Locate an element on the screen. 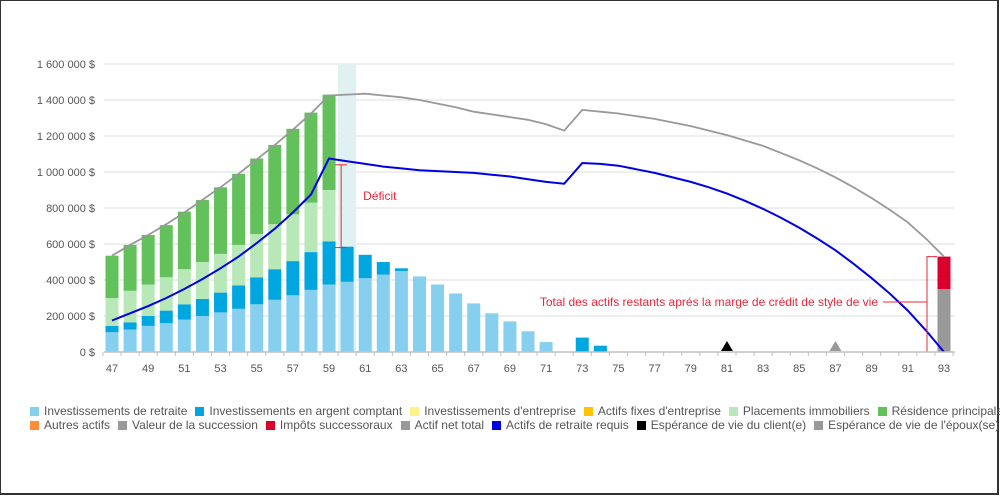 Image resolution: width=1000 pixels, height=496 pixels. legend-item: Investissements en argent comptant is located at coordinates (298, 411).